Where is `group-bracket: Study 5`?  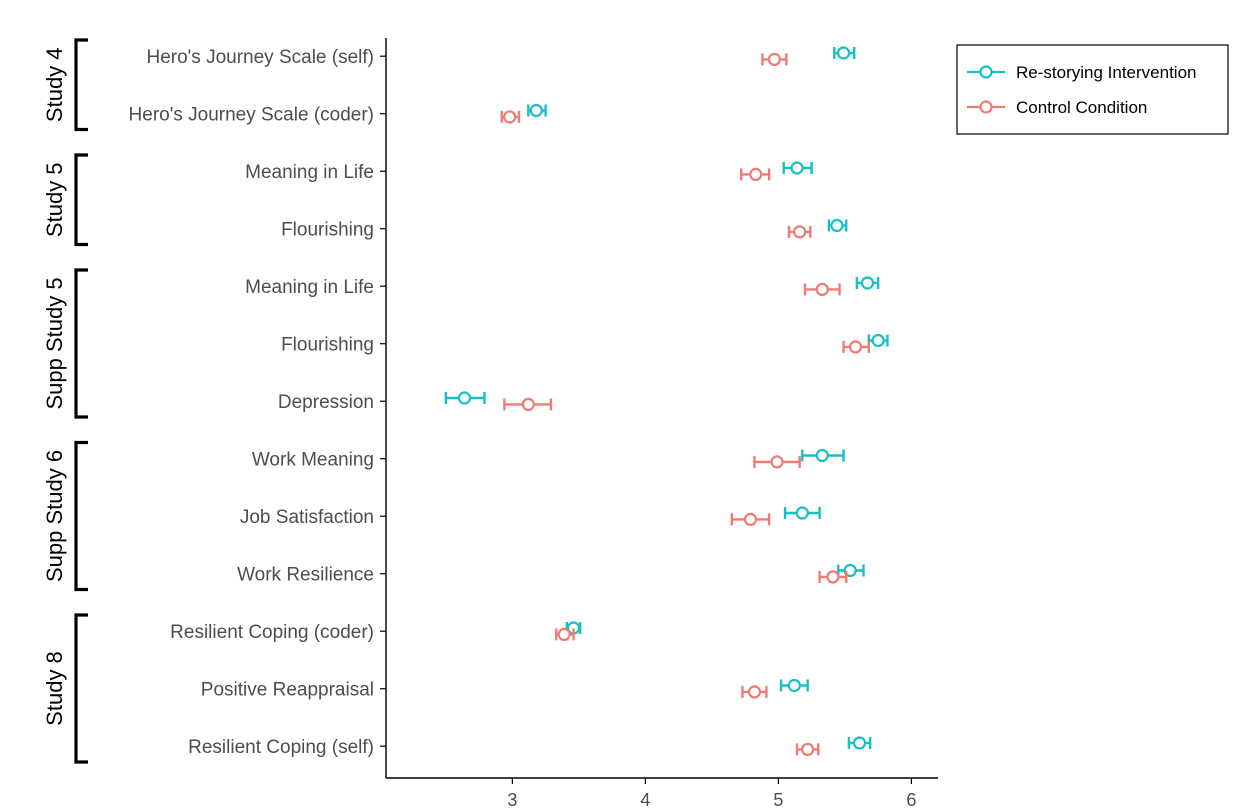
group-bracket: Study 5 is located at coordinates (65, 200).